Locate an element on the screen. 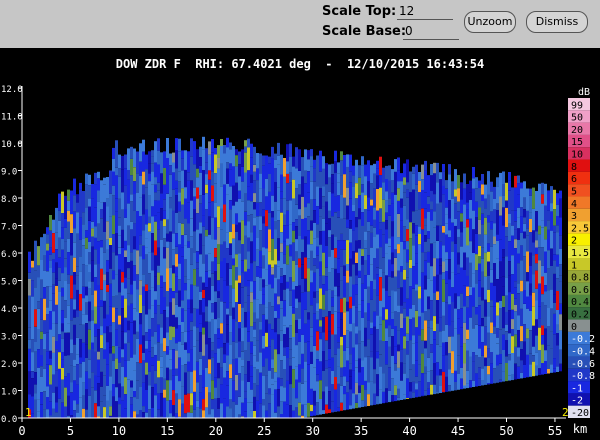  unzoom-button: Unzoom is located at coordinates (490, 22).